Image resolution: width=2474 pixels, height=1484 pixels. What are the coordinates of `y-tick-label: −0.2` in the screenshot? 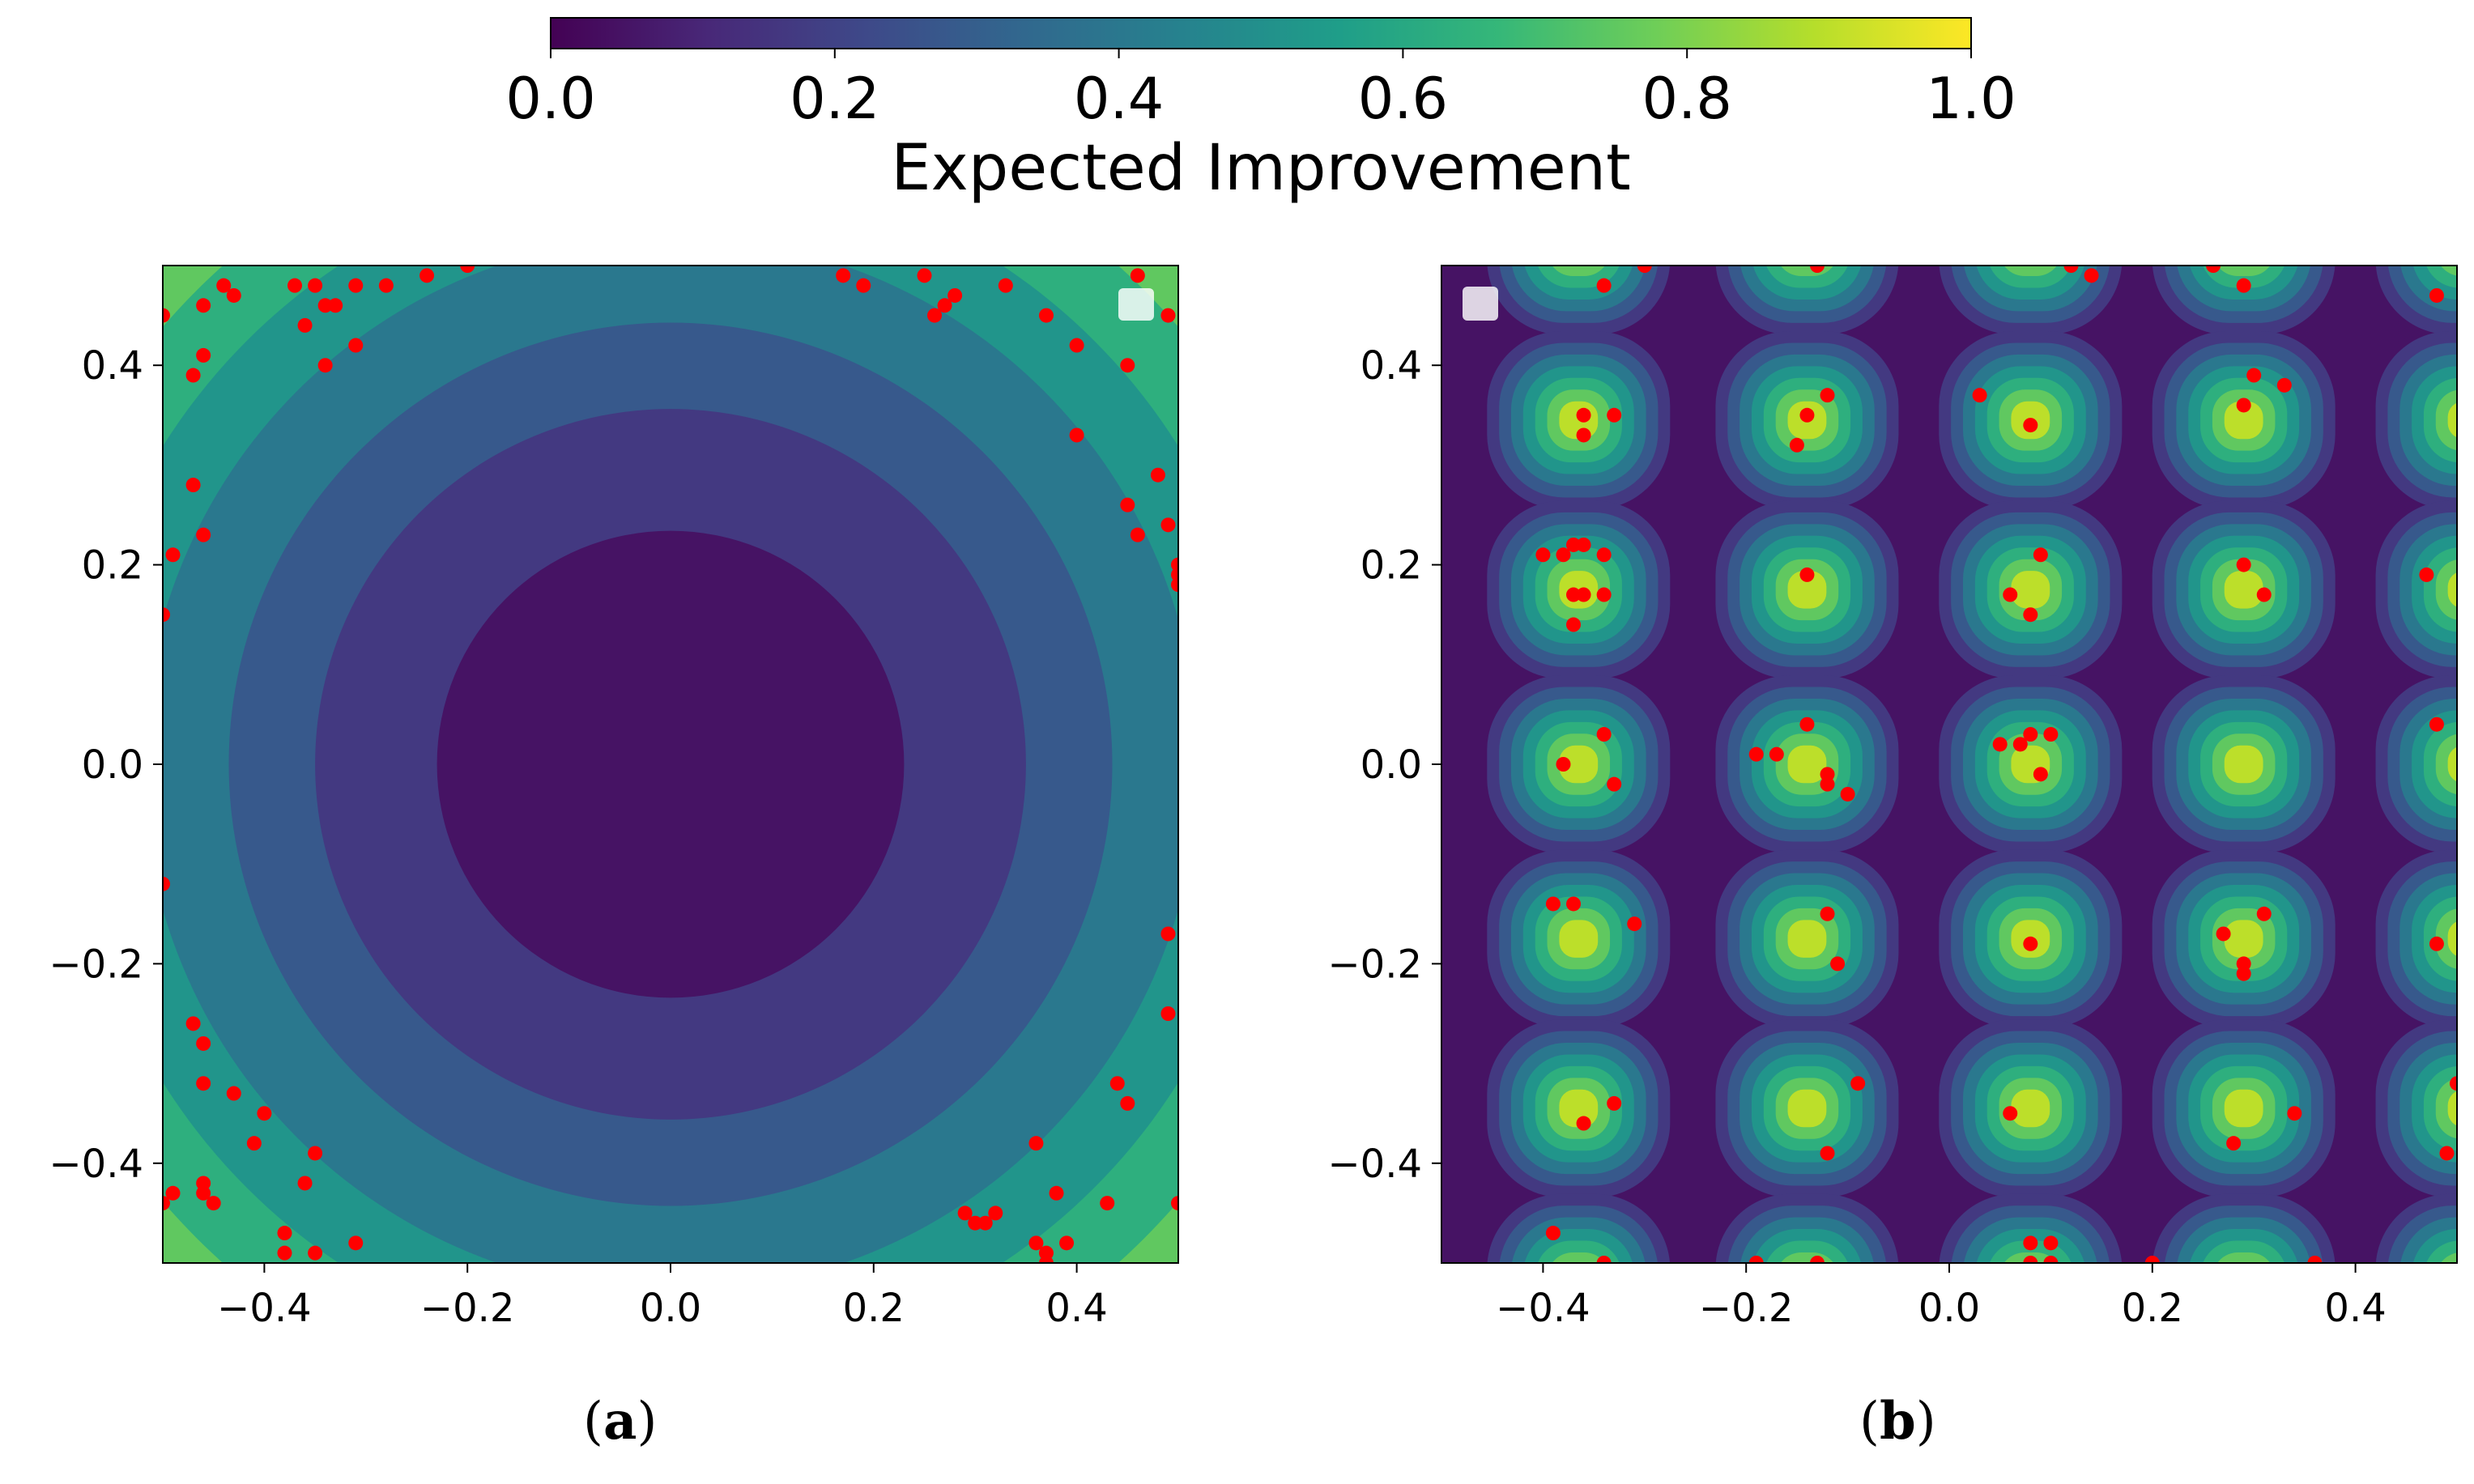 It's located at (1374, 964).